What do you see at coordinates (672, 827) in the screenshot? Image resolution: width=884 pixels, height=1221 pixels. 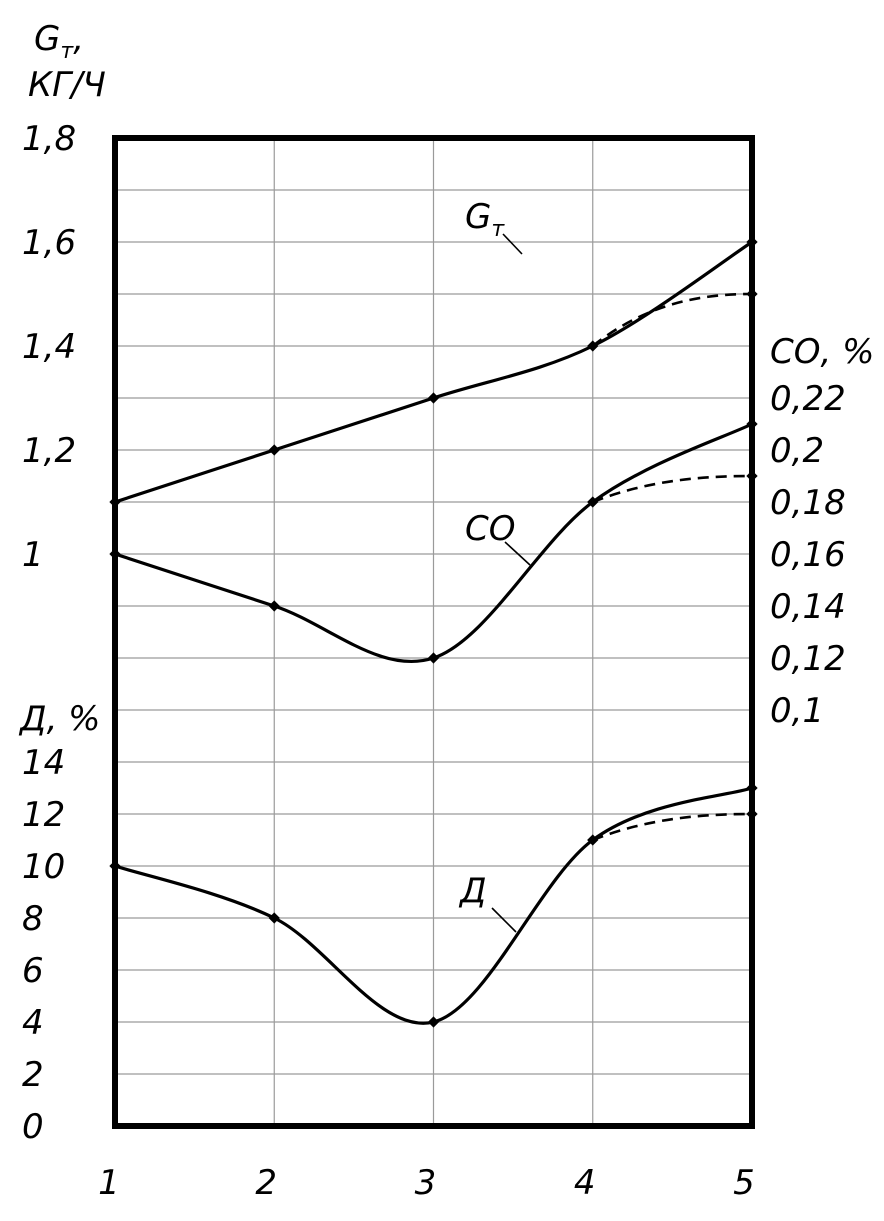 I see `series-d-dashed-line` at bounding box center [672, 827].